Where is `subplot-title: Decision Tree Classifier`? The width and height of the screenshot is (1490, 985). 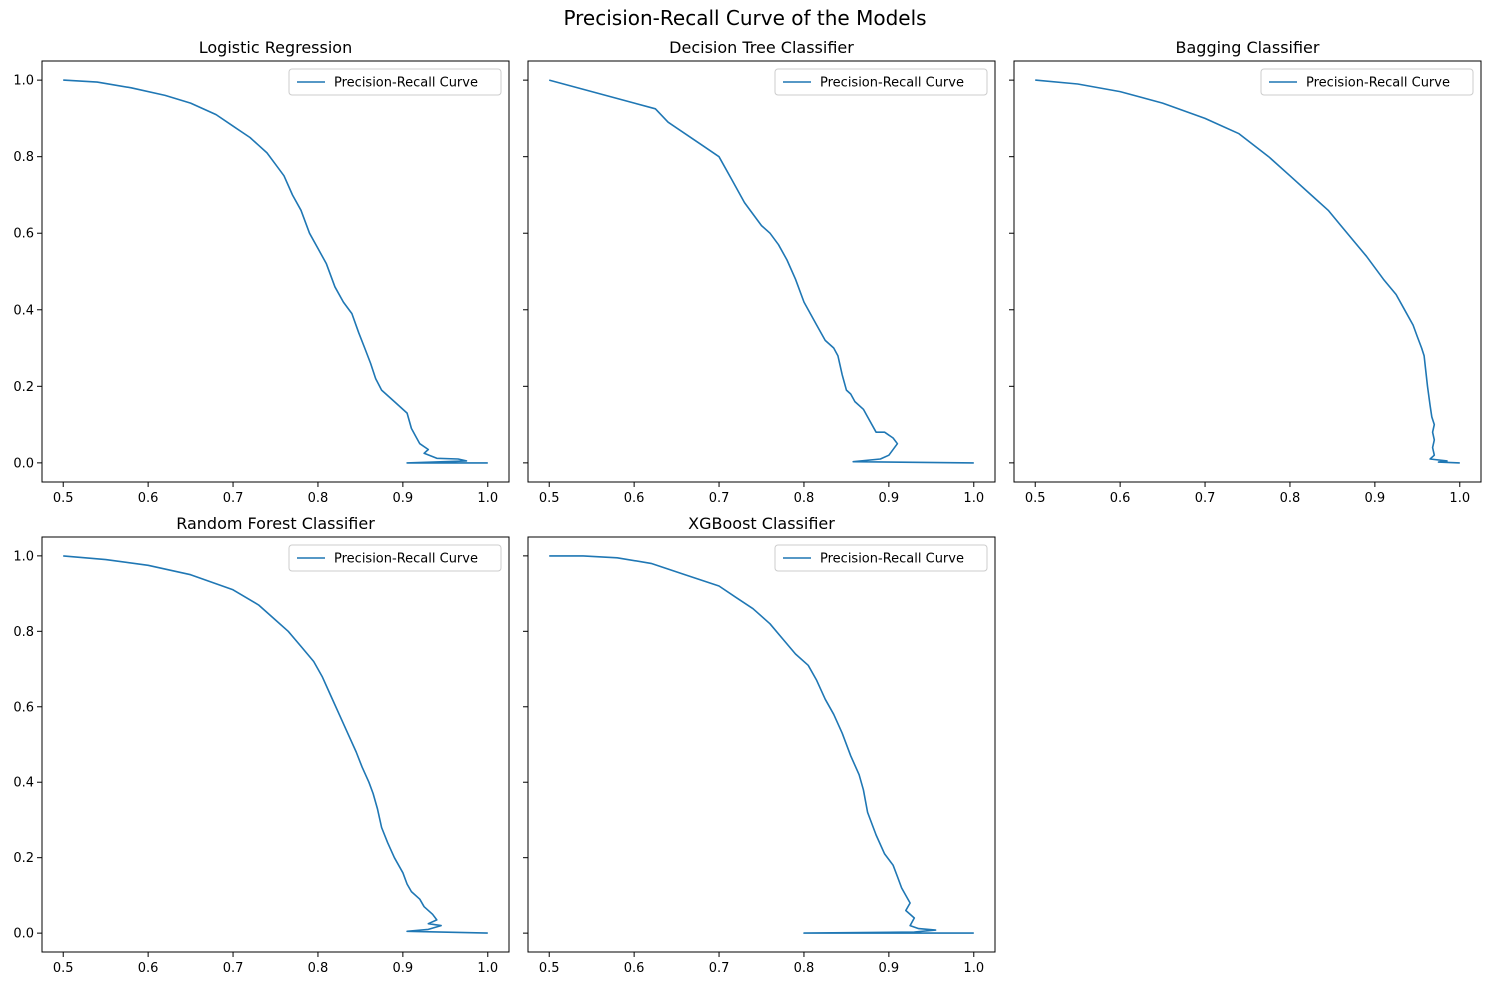 subplot-title: Decision Tree Classifier is located at coordinates (761, 47).